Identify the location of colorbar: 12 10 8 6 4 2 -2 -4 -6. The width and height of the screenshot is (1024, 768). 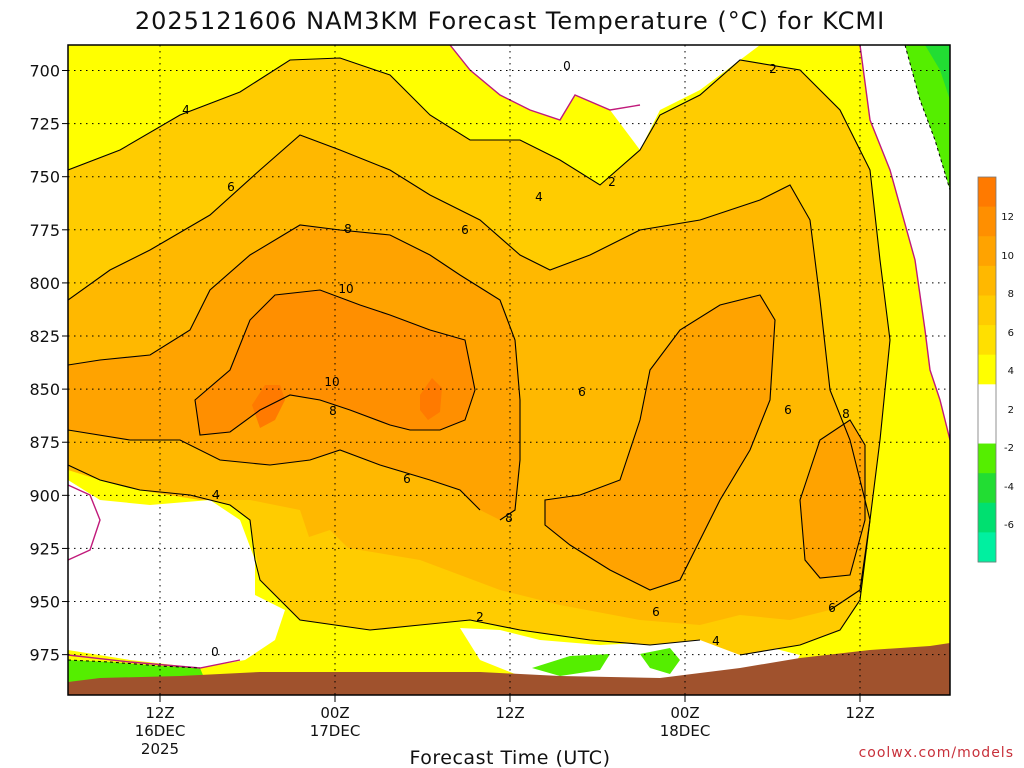
(995, 369).